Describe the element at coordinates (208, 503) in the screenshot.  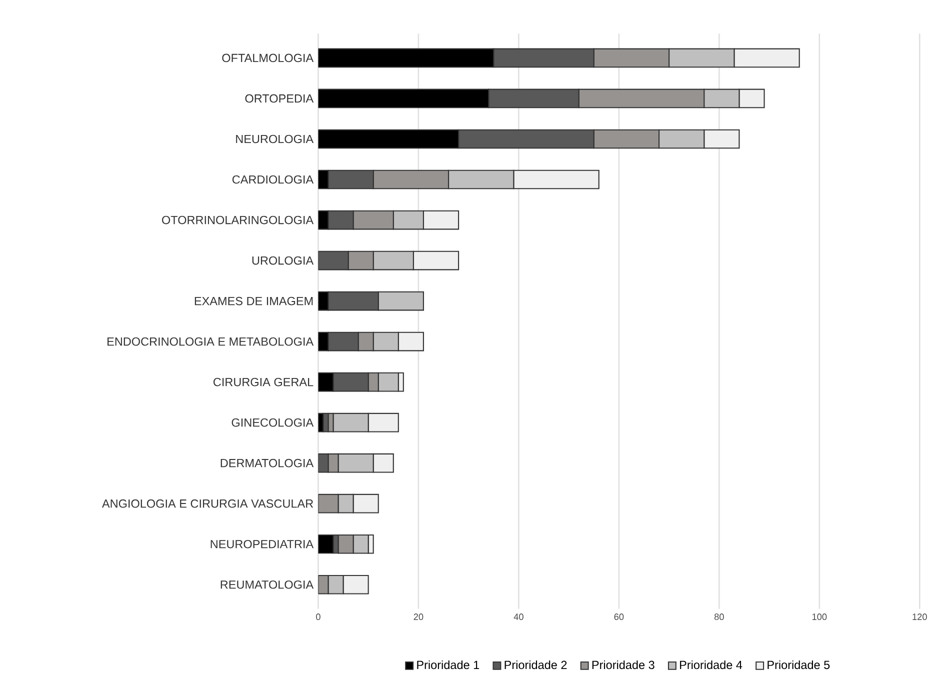
I see `y-tick-label: ANGIOLOGIA E CIRURGIA VASCULAR` at that location.